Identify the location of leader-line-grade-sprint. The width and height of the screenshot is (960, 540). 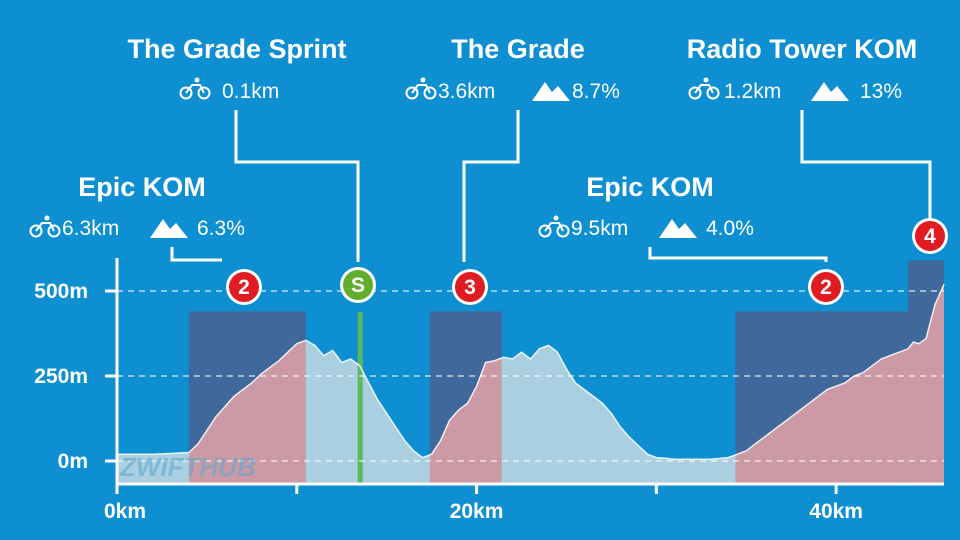
(297, 186).